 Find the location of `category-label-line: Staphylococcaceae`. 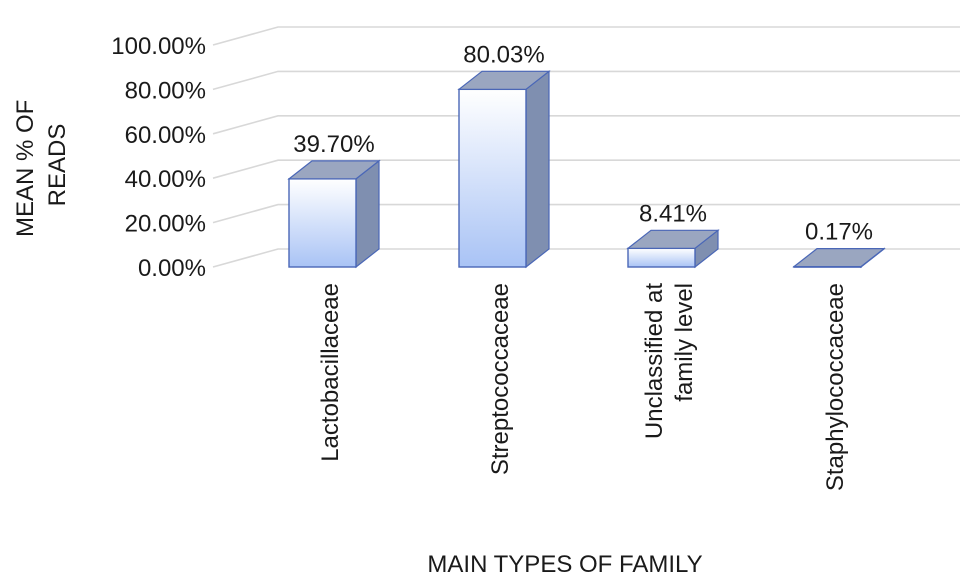

category-label-line: Staphylococcaceae is located at coordinates (835, 387).